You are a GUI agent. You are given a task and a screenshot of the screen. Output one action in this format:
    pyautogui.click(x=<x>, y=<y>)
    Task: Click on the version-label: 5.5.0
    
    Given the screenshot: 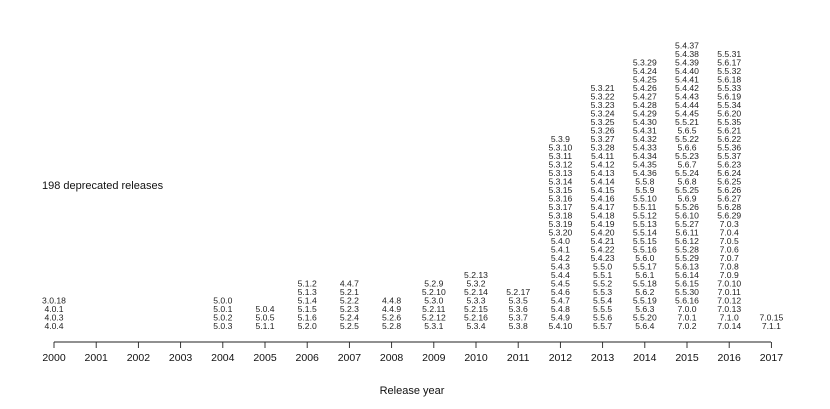 What is the action you would take?
    pyautogui.click(x=602, y=267)
    